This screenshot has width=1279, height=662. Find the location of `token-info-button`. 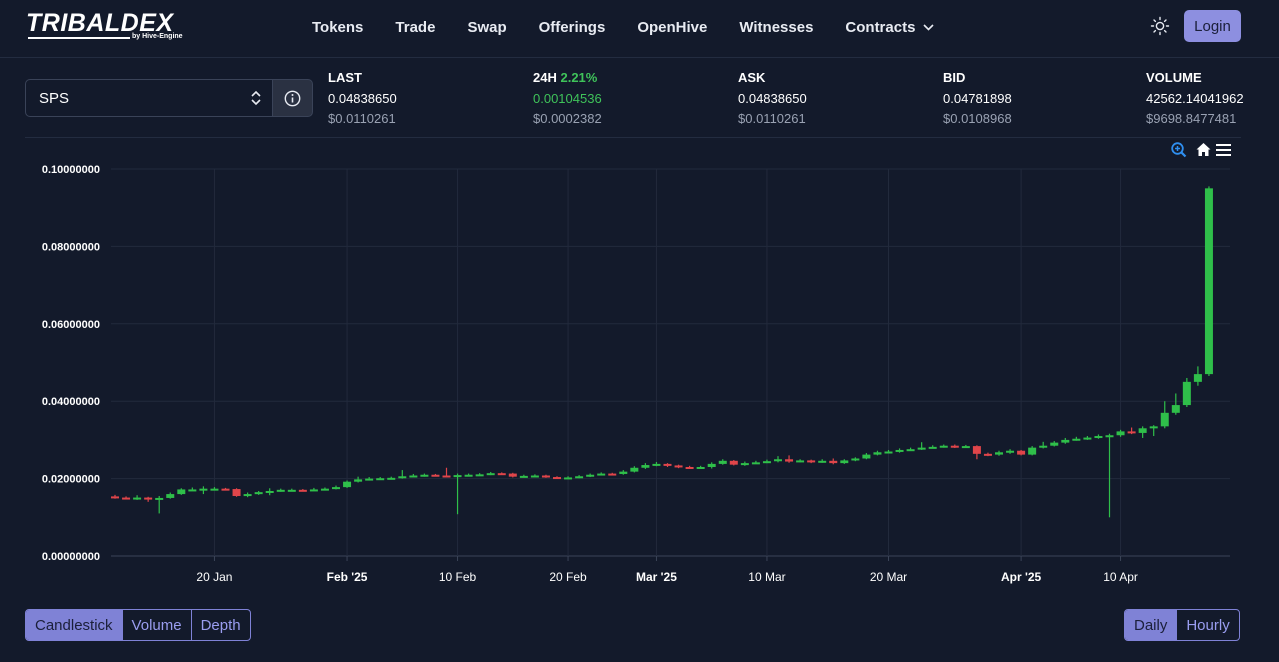

token-info-button is located at coordinates (292, 98).